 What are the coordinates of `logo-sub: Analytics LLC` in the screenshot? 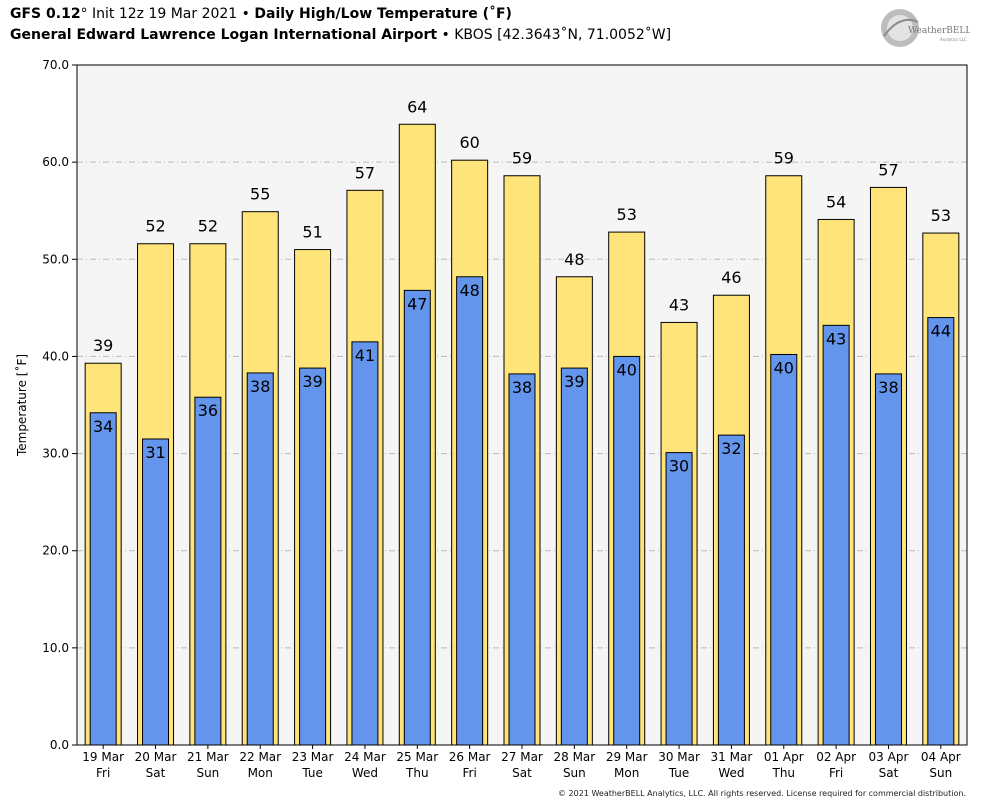 It's located at (953, 39).